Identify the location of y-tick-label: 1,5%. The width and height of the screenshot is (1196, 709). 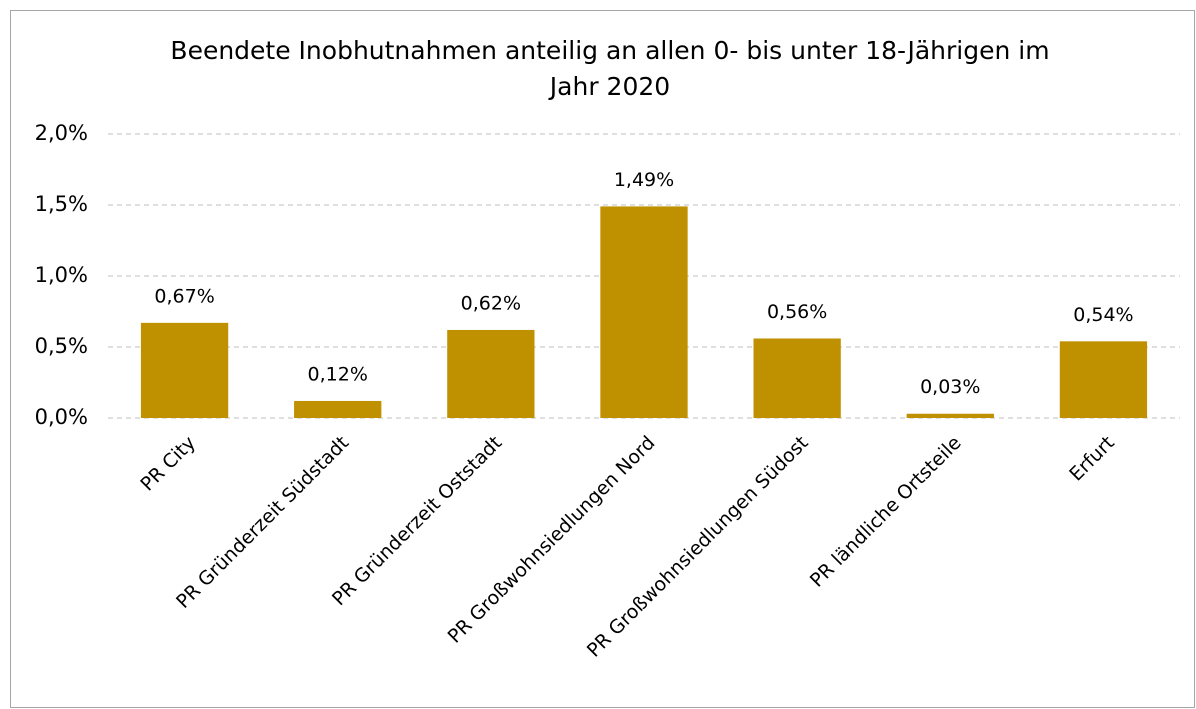
(61, 204).